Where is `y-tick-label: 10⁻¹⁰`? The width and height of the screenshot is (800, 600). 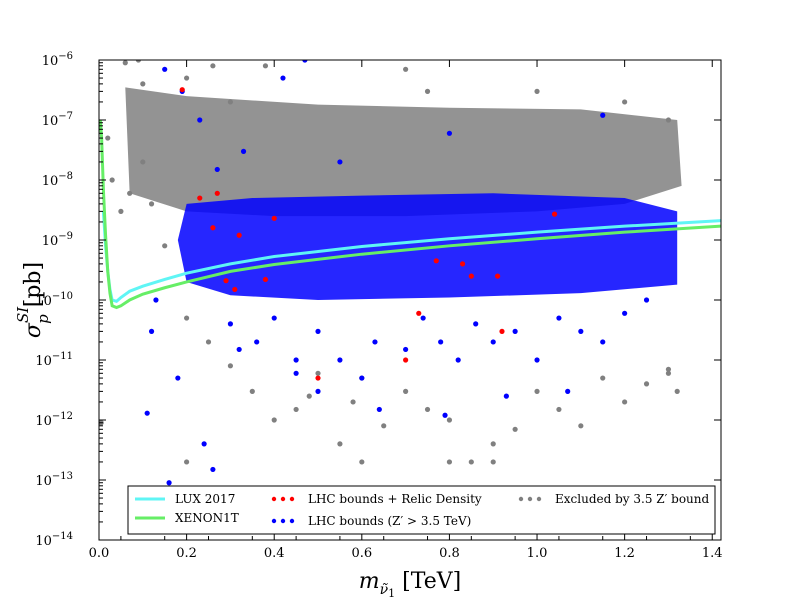
y-tick-label: 10⁻¹⁰ is located at coordinates (54, 300).